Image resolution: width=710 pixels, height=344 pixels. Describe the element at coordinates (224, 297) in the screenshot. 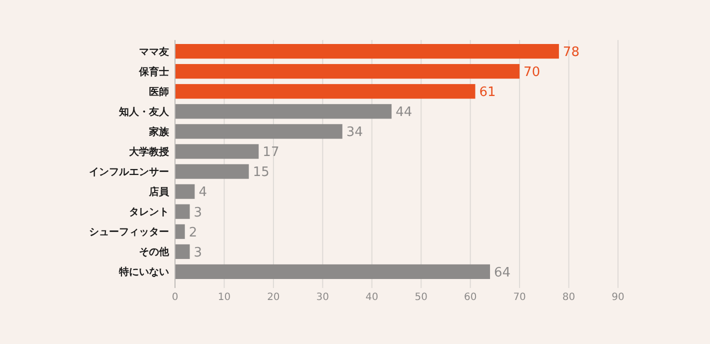

I see `x-tick-label: 10` at that location.